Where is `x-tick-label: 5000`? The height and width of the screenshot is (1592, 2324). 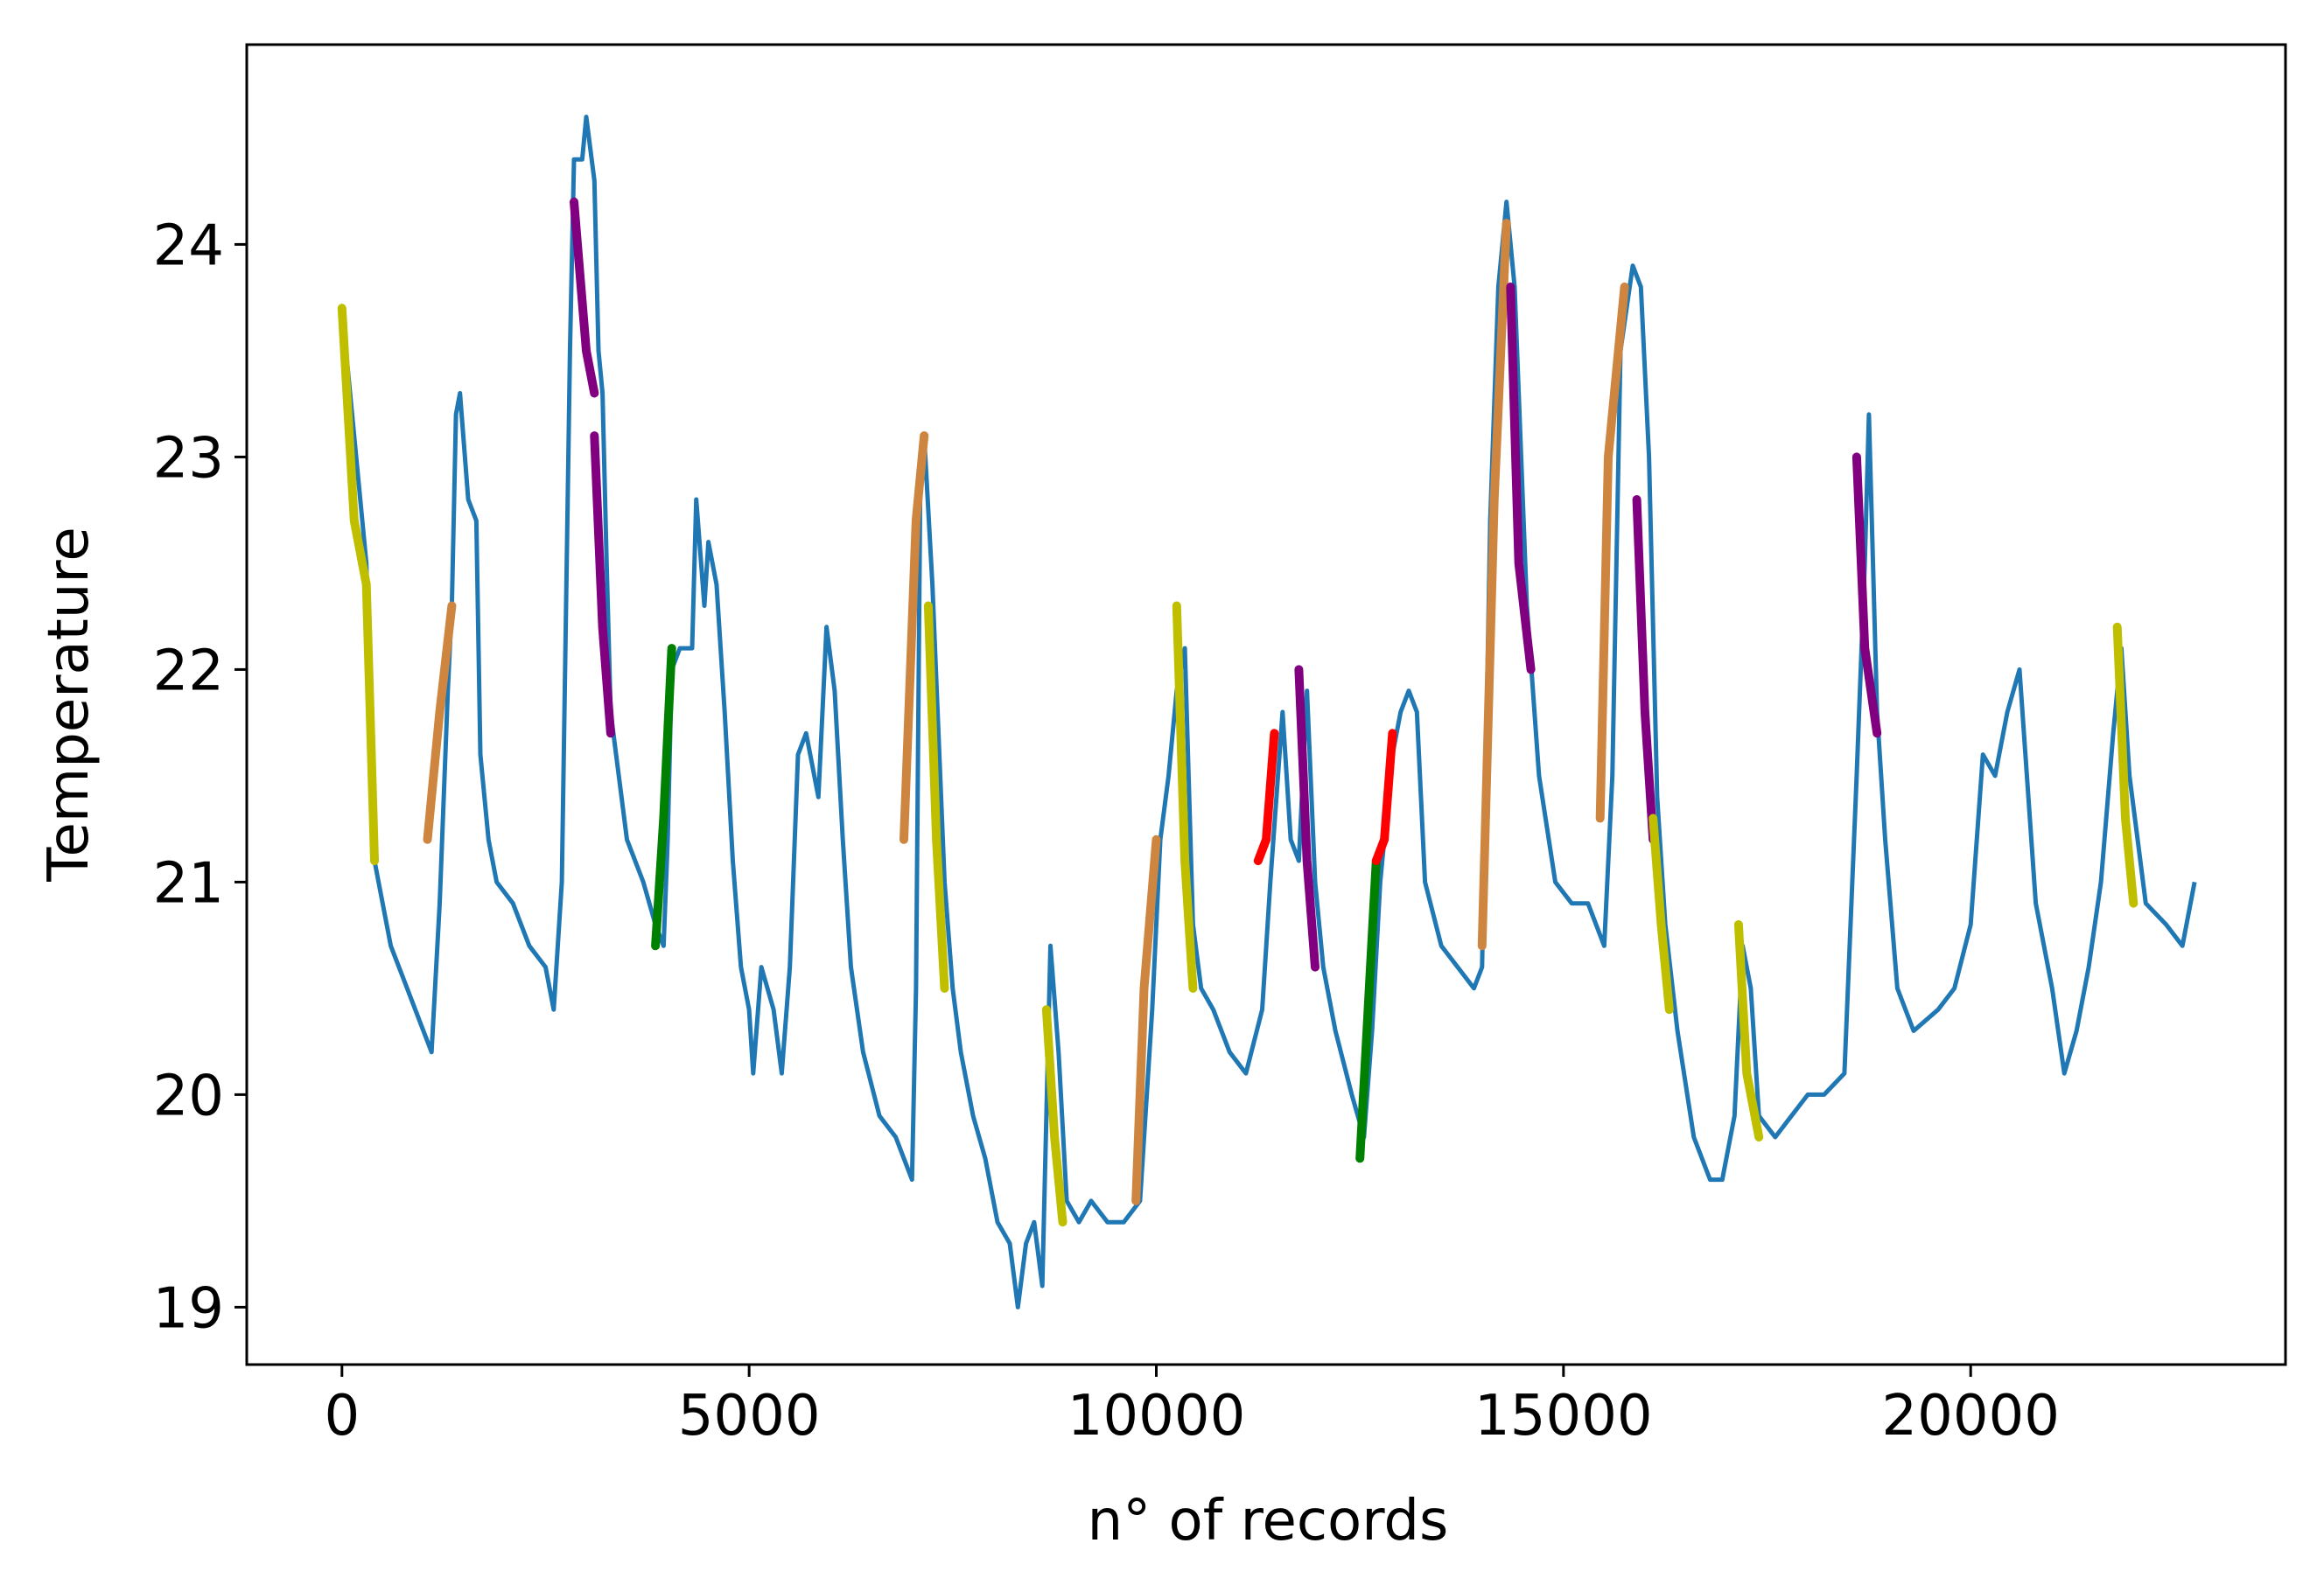 x-tick-label: 5000 is located at coordinates (749, 1416).